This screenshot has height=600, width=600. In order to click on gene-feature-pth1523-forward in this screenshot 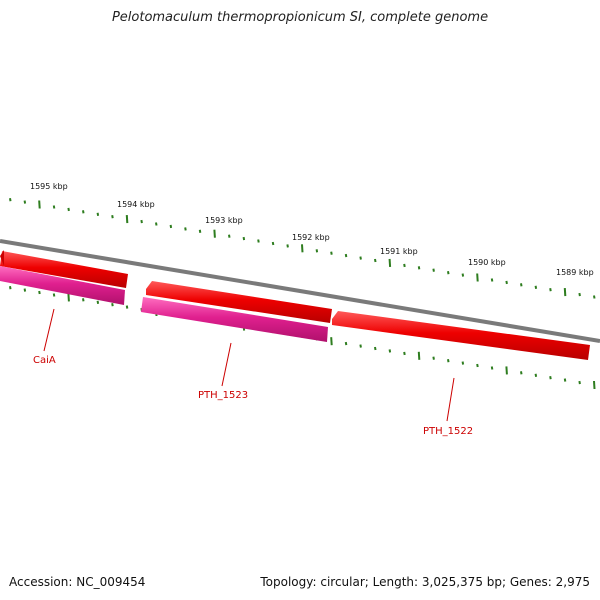, I will do `click(239, 302)`.